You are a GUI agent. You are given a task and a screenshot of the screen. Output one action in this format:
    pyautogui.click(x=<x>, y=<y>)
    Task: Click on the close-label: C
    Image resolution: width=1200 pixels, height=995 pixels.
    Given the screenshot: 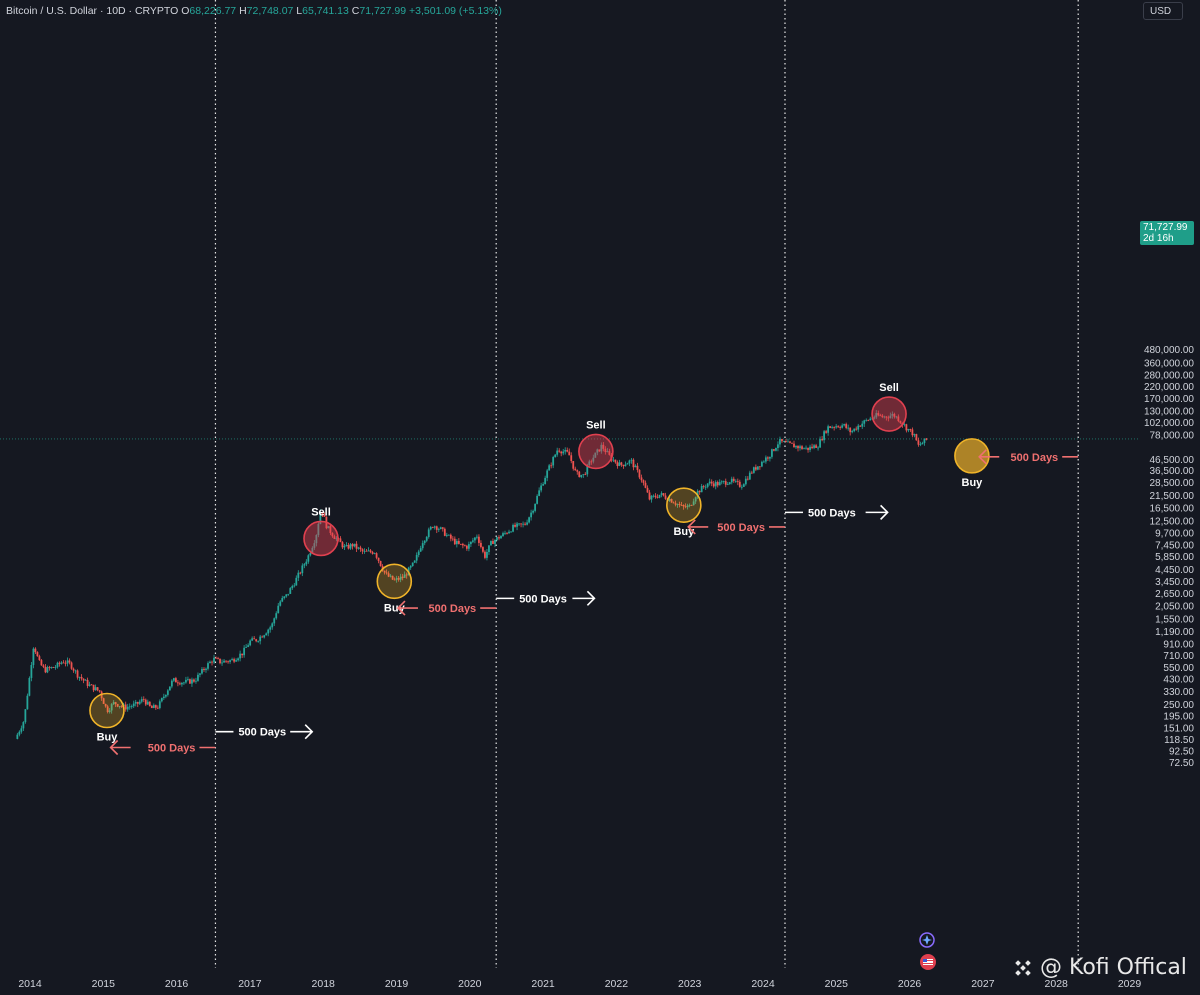 What is the action you would take?
    pyautogui.click(x=355, y=11)
    